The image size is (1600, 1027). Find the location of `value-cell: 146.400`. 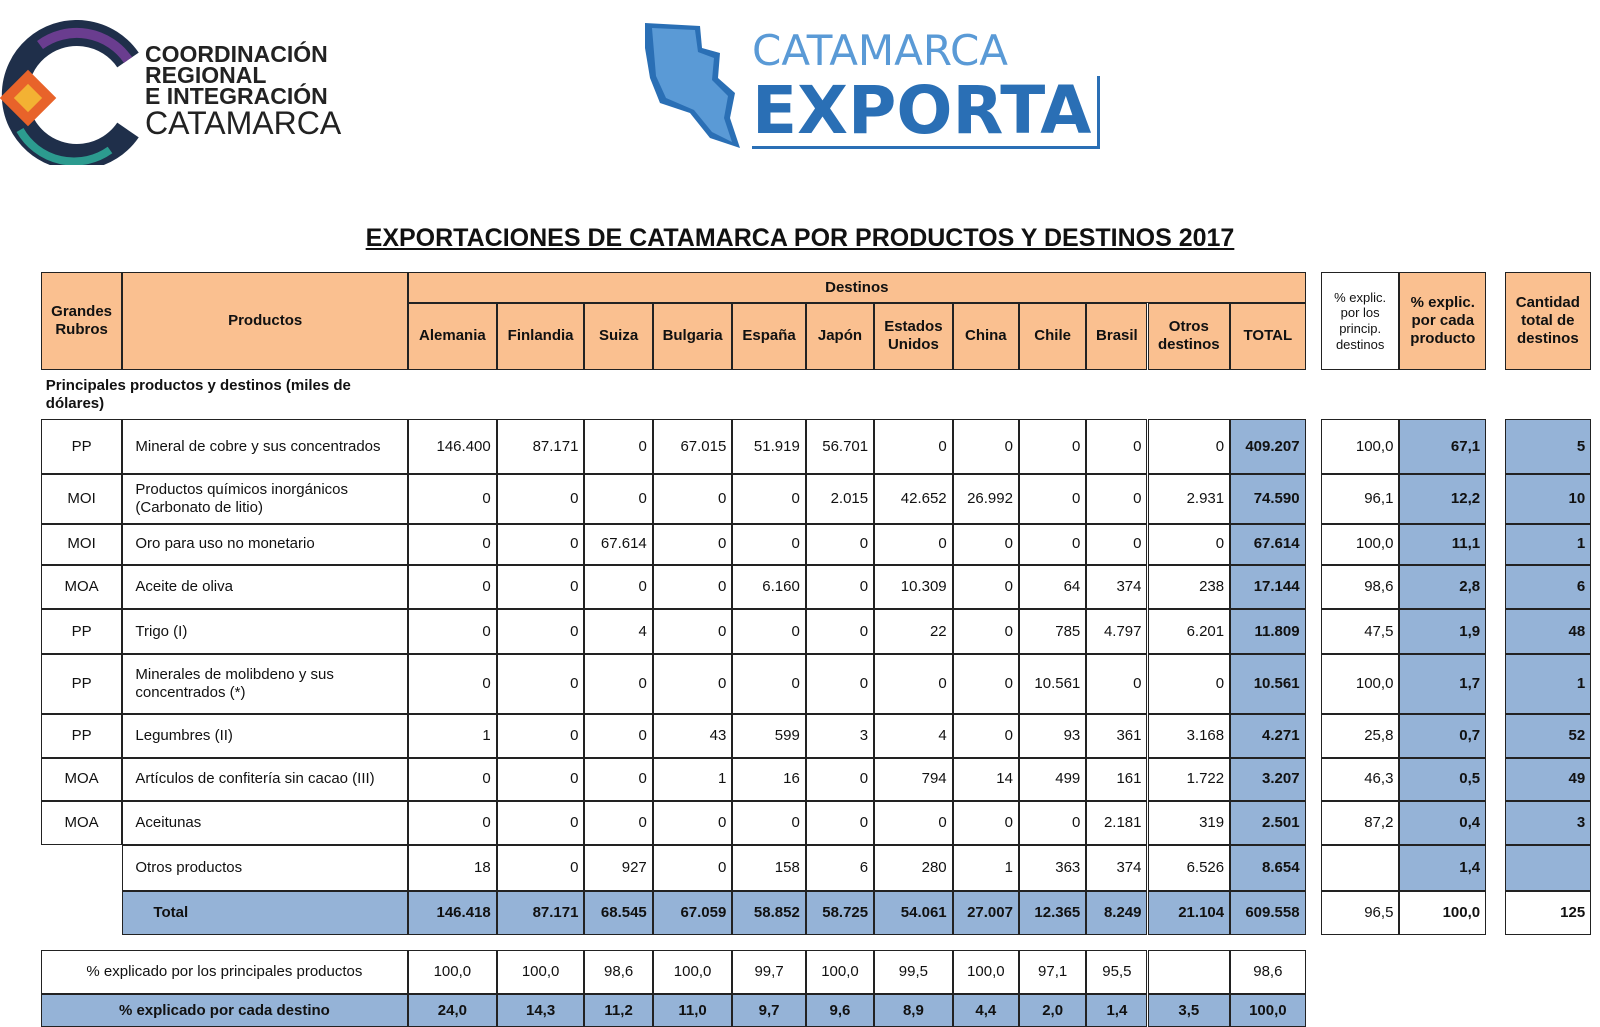

value-cell: 146.400 is located at coordinates (452, 447).